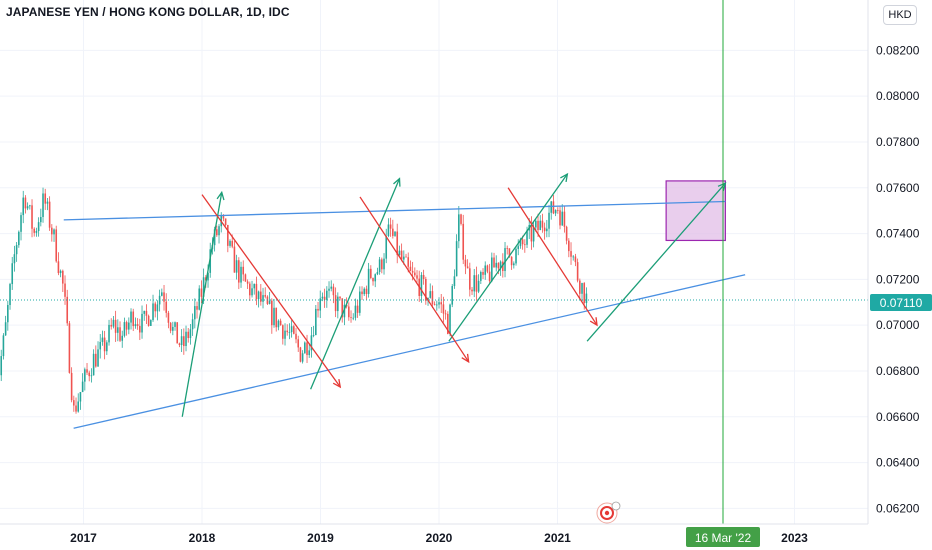 The image size is (932, 550). What do you see at coordinates (608, 512) in the screenshot?
I see `event-marker-icon` at bounding box center [608, 512].